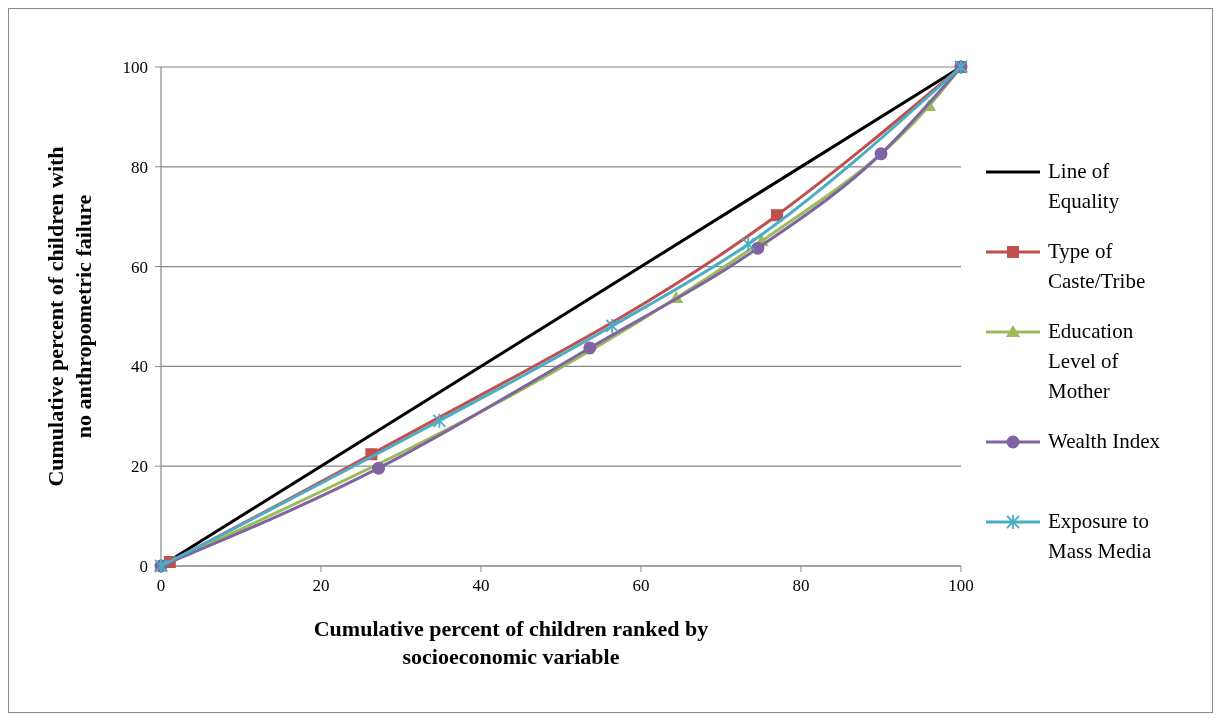  I want to click on x-tick-label: 40, so click(481, 585).